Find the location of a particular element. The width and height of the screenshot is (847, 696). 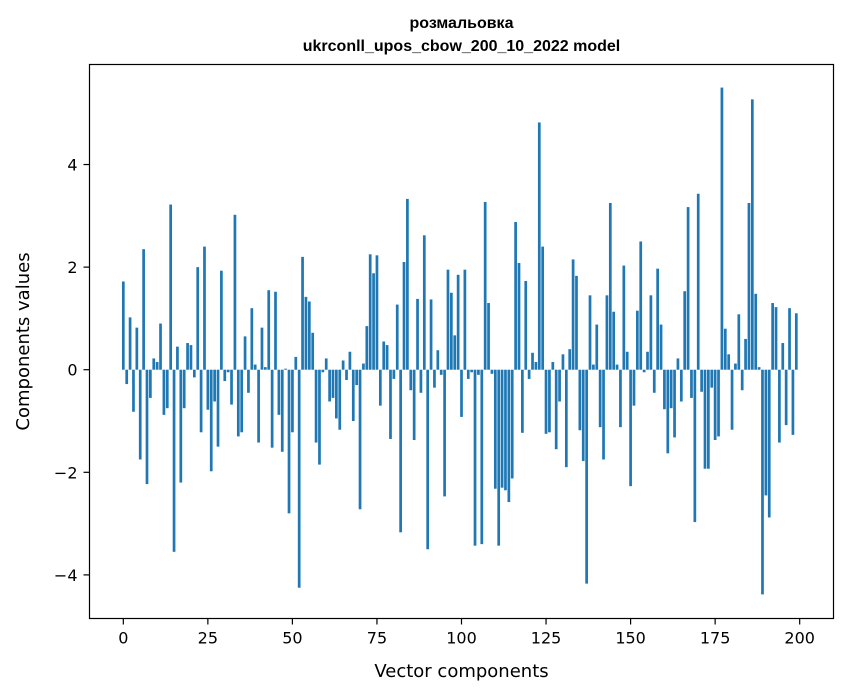

x-axis-ticks: 0 25 50 75 100 125 150 175 200 is located at coordinates (466, 633).